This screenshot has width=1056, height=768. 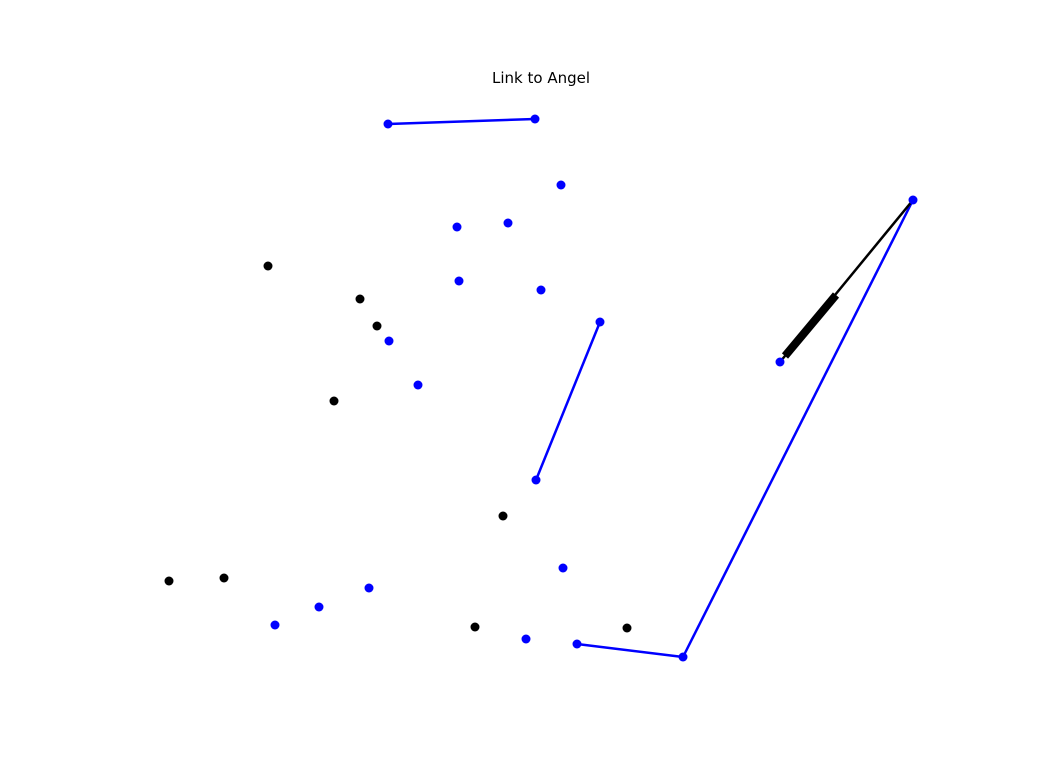 I want to click on edge-blue-middle, so click(x=568, y=401).